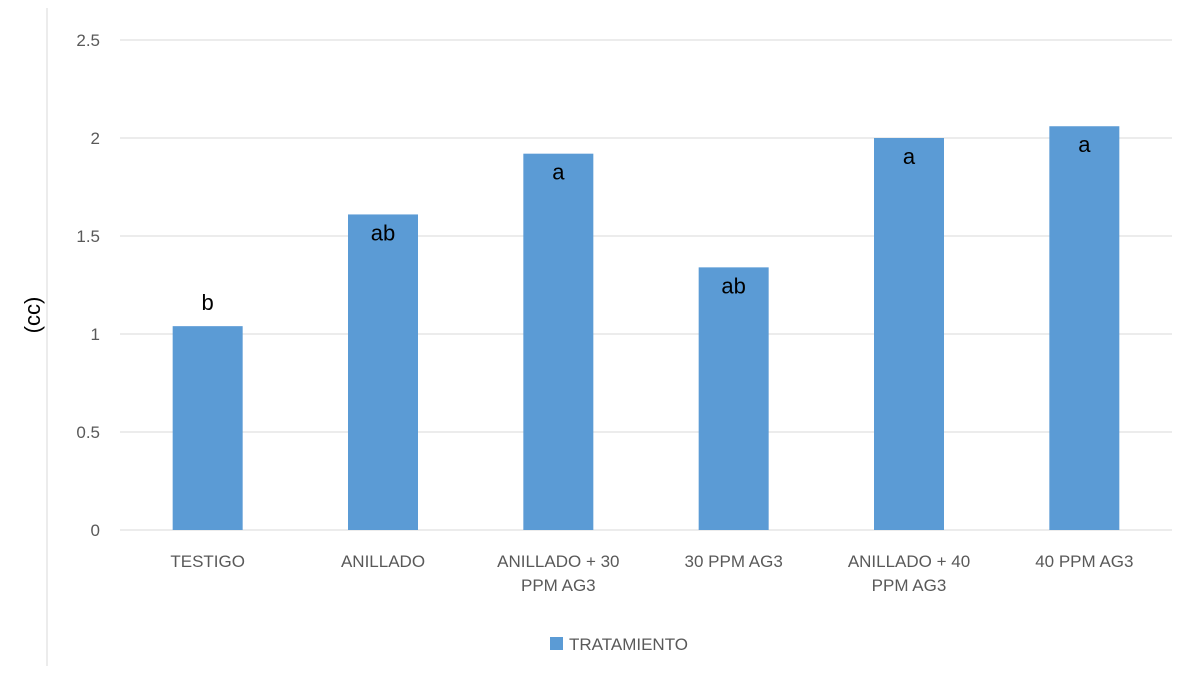 The width and height of the screenshot is (1189, 674). What do you see at coordinates (909, 573) in the screenshot?
I see `x-category-label: ANILLADO + 40 PPM AG3` at bounding box center [909, 573].